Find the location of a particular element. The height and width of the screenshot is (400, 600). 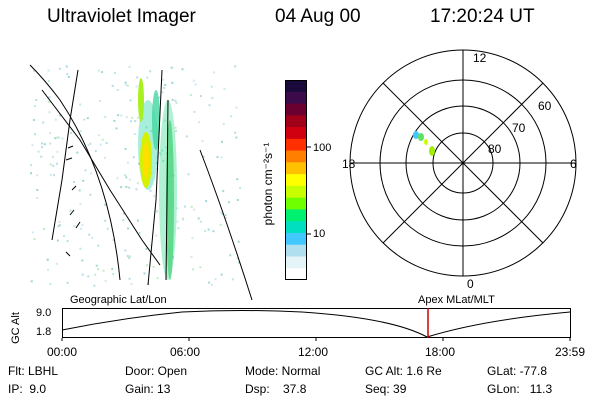

lat-label-70: 70 is located at coordinates (519, 128).